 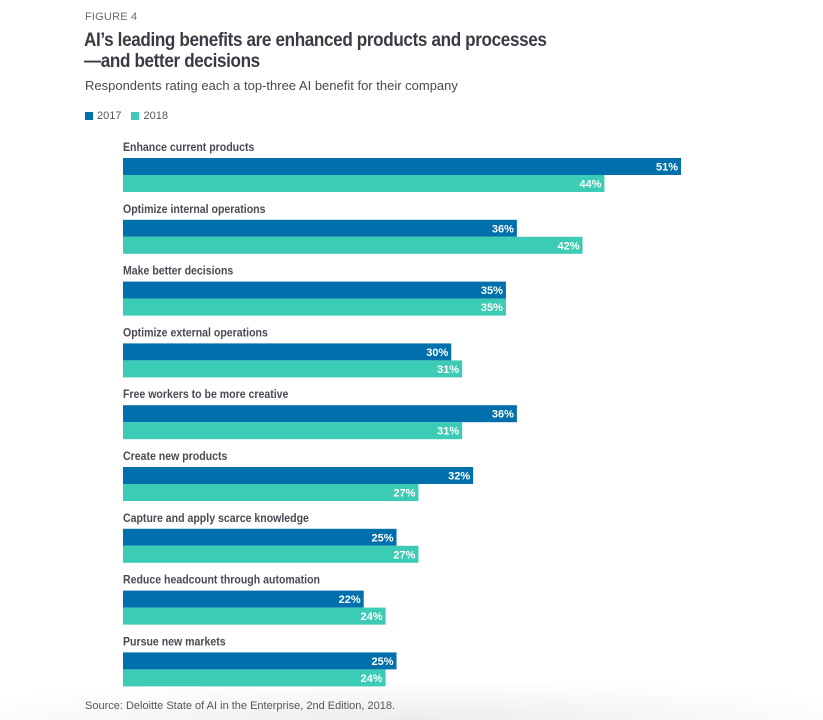 I want to click on value-label-2017: 32%, so click(x=459, y=477).